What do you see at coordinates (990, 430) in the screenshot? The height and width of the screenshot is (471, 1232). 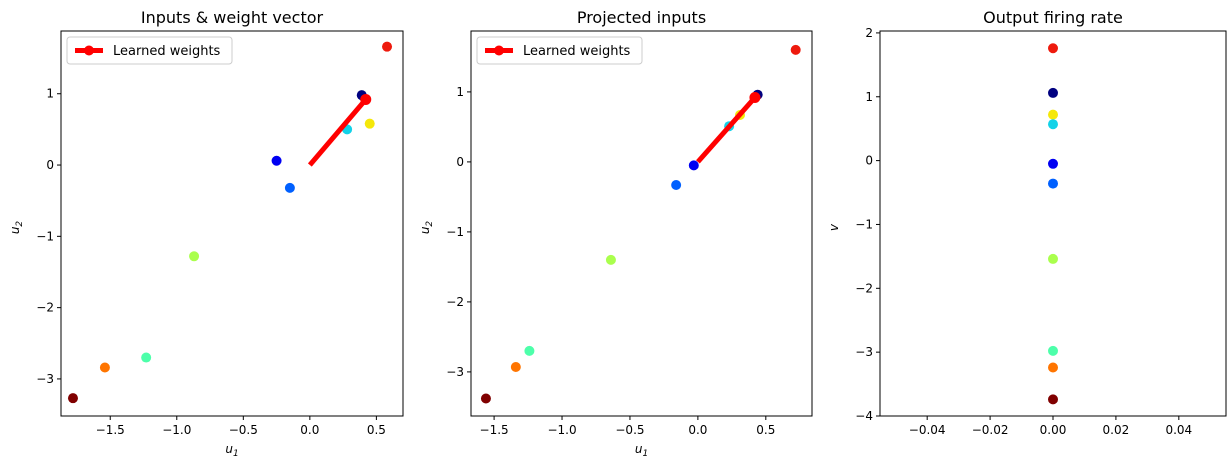 I see `x-tick-label: −0.02` at bounding box center [990, 430].